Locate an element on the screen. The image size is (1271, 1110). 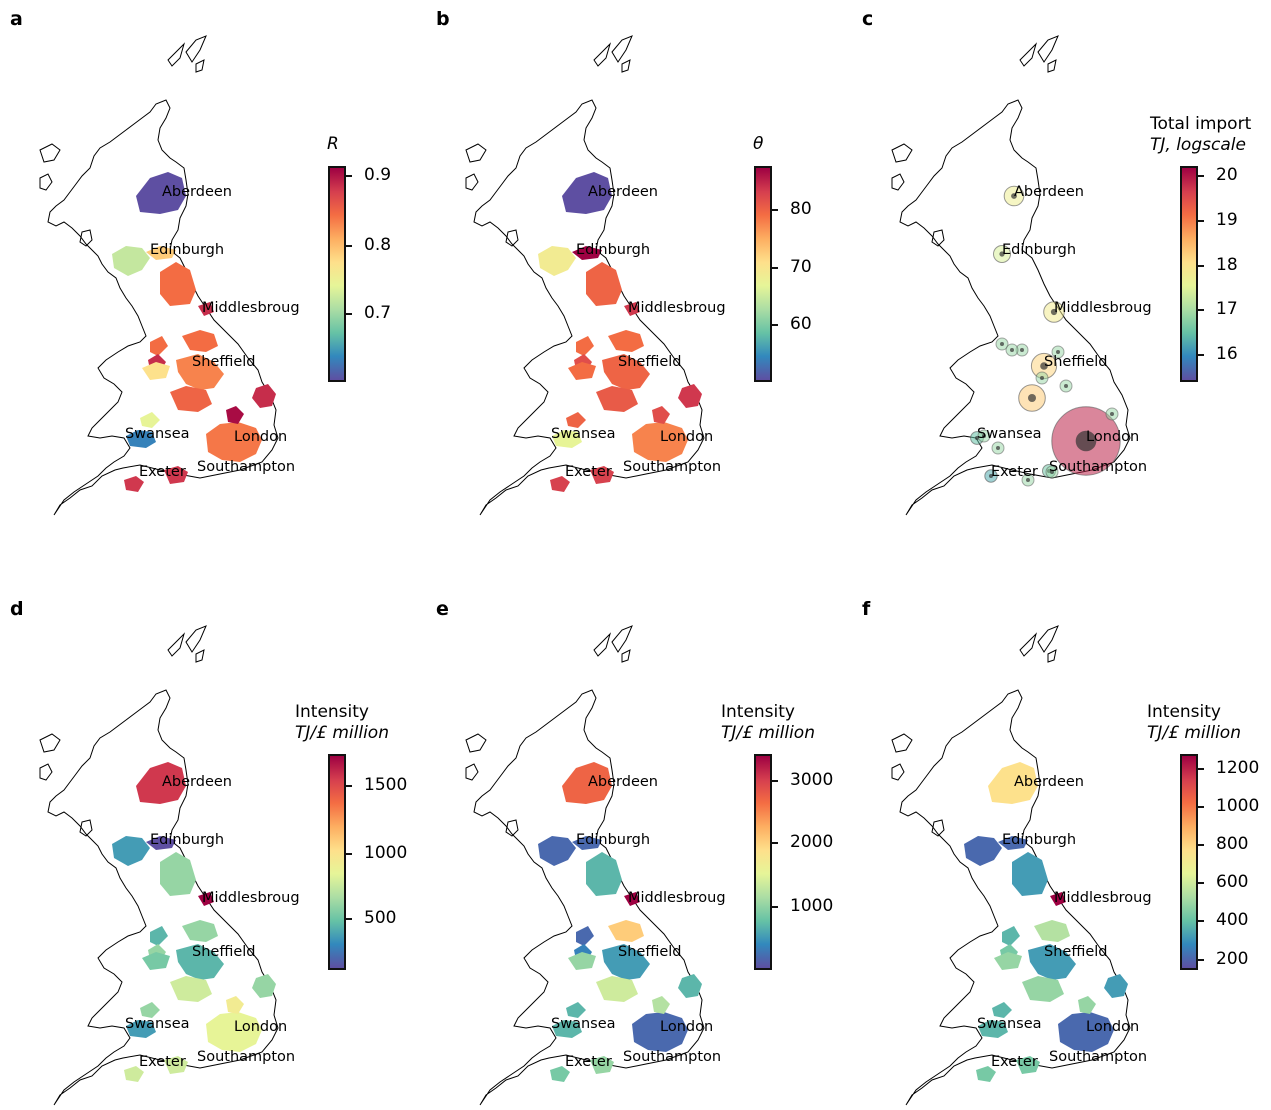
colorbar-tick-label: 2000 is located at coordinates (812, 841).